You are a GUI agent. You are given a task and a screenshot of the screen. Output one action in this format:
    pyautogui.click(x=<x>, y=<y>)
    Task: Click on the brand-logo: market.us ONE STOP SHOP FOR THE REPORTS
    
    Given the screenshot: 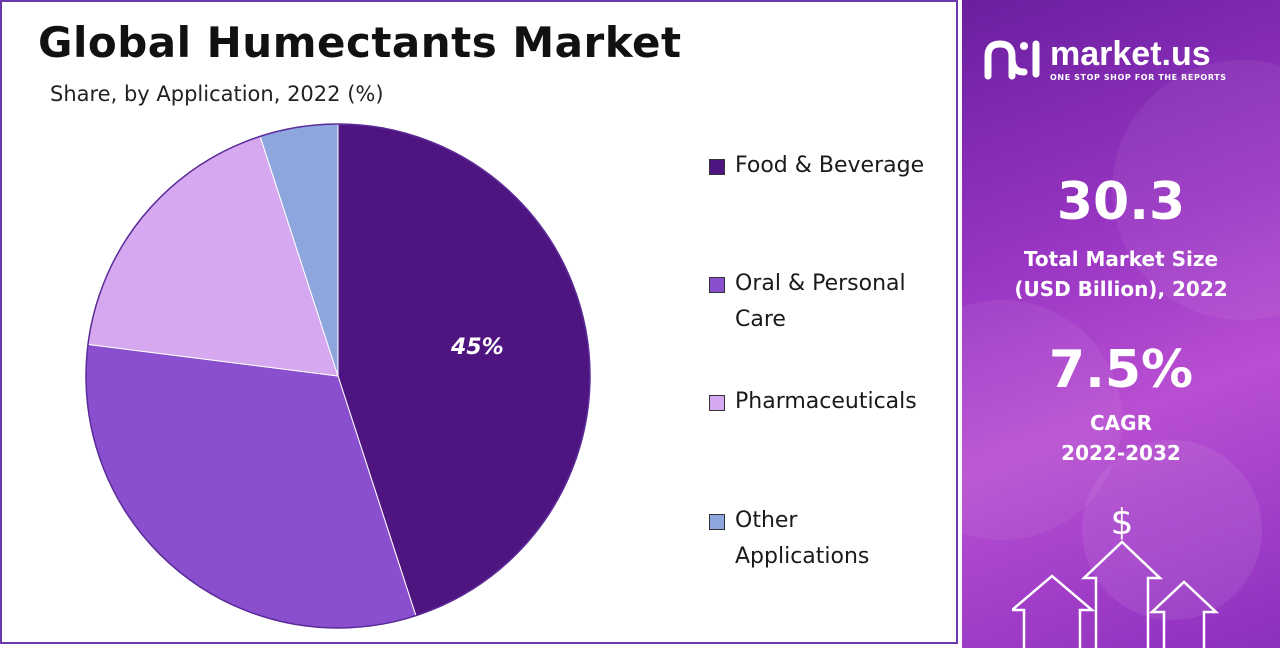 What is the action you would take?
    pyautogui.click(x=1105, y=59)
    